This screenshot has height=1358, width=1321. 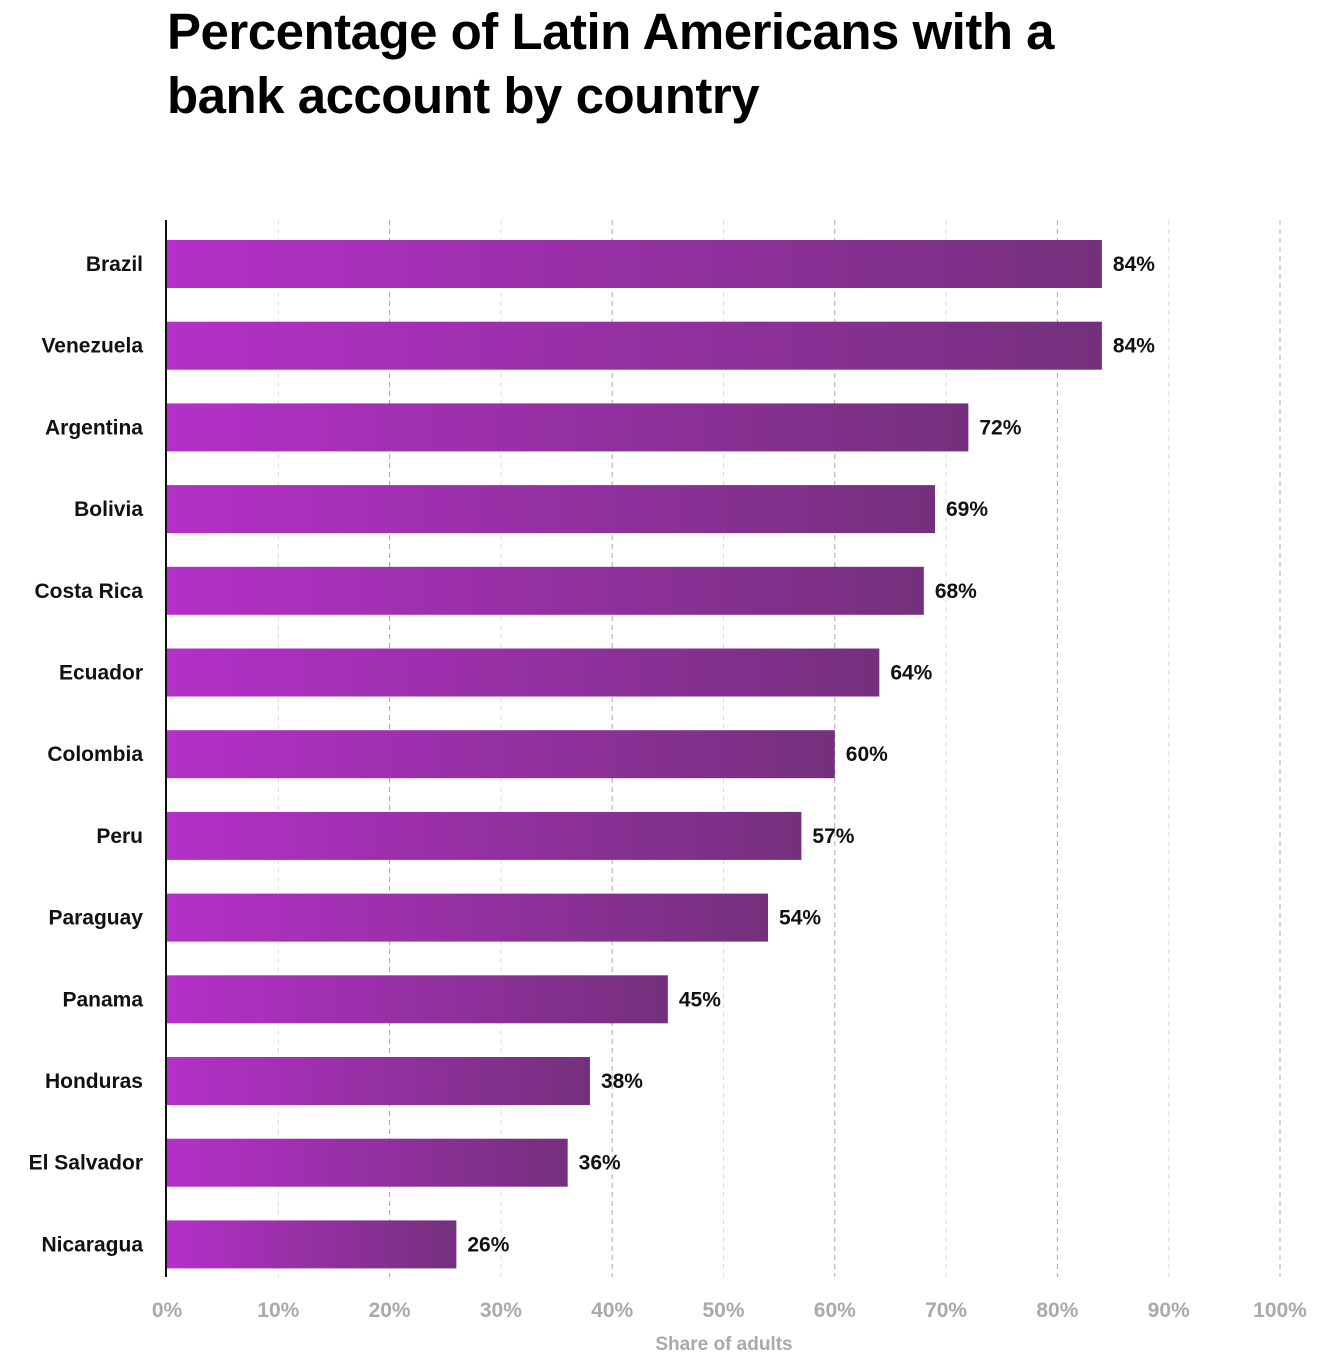 What do you see at coordinates (600, 1163) in the screenshot?
I see `data-label: 36%` at bounding box center [600, 1163].